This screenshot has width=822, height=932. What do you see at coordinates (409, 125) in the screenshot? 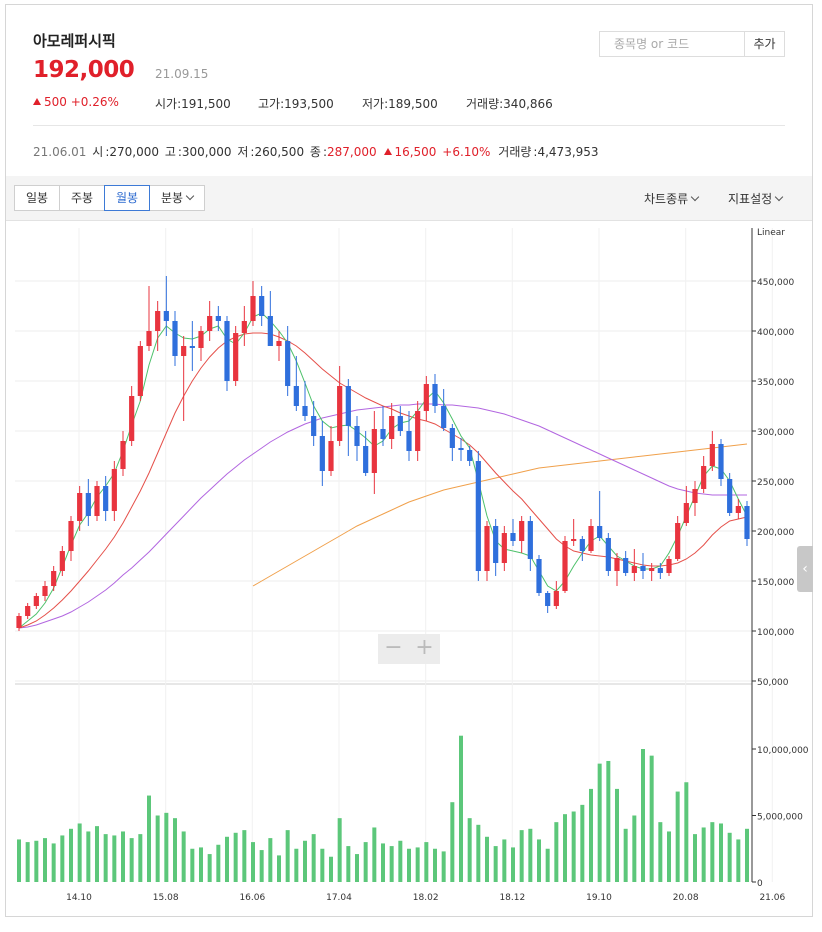
I see `header-divider` at bounding box center [409, 125].